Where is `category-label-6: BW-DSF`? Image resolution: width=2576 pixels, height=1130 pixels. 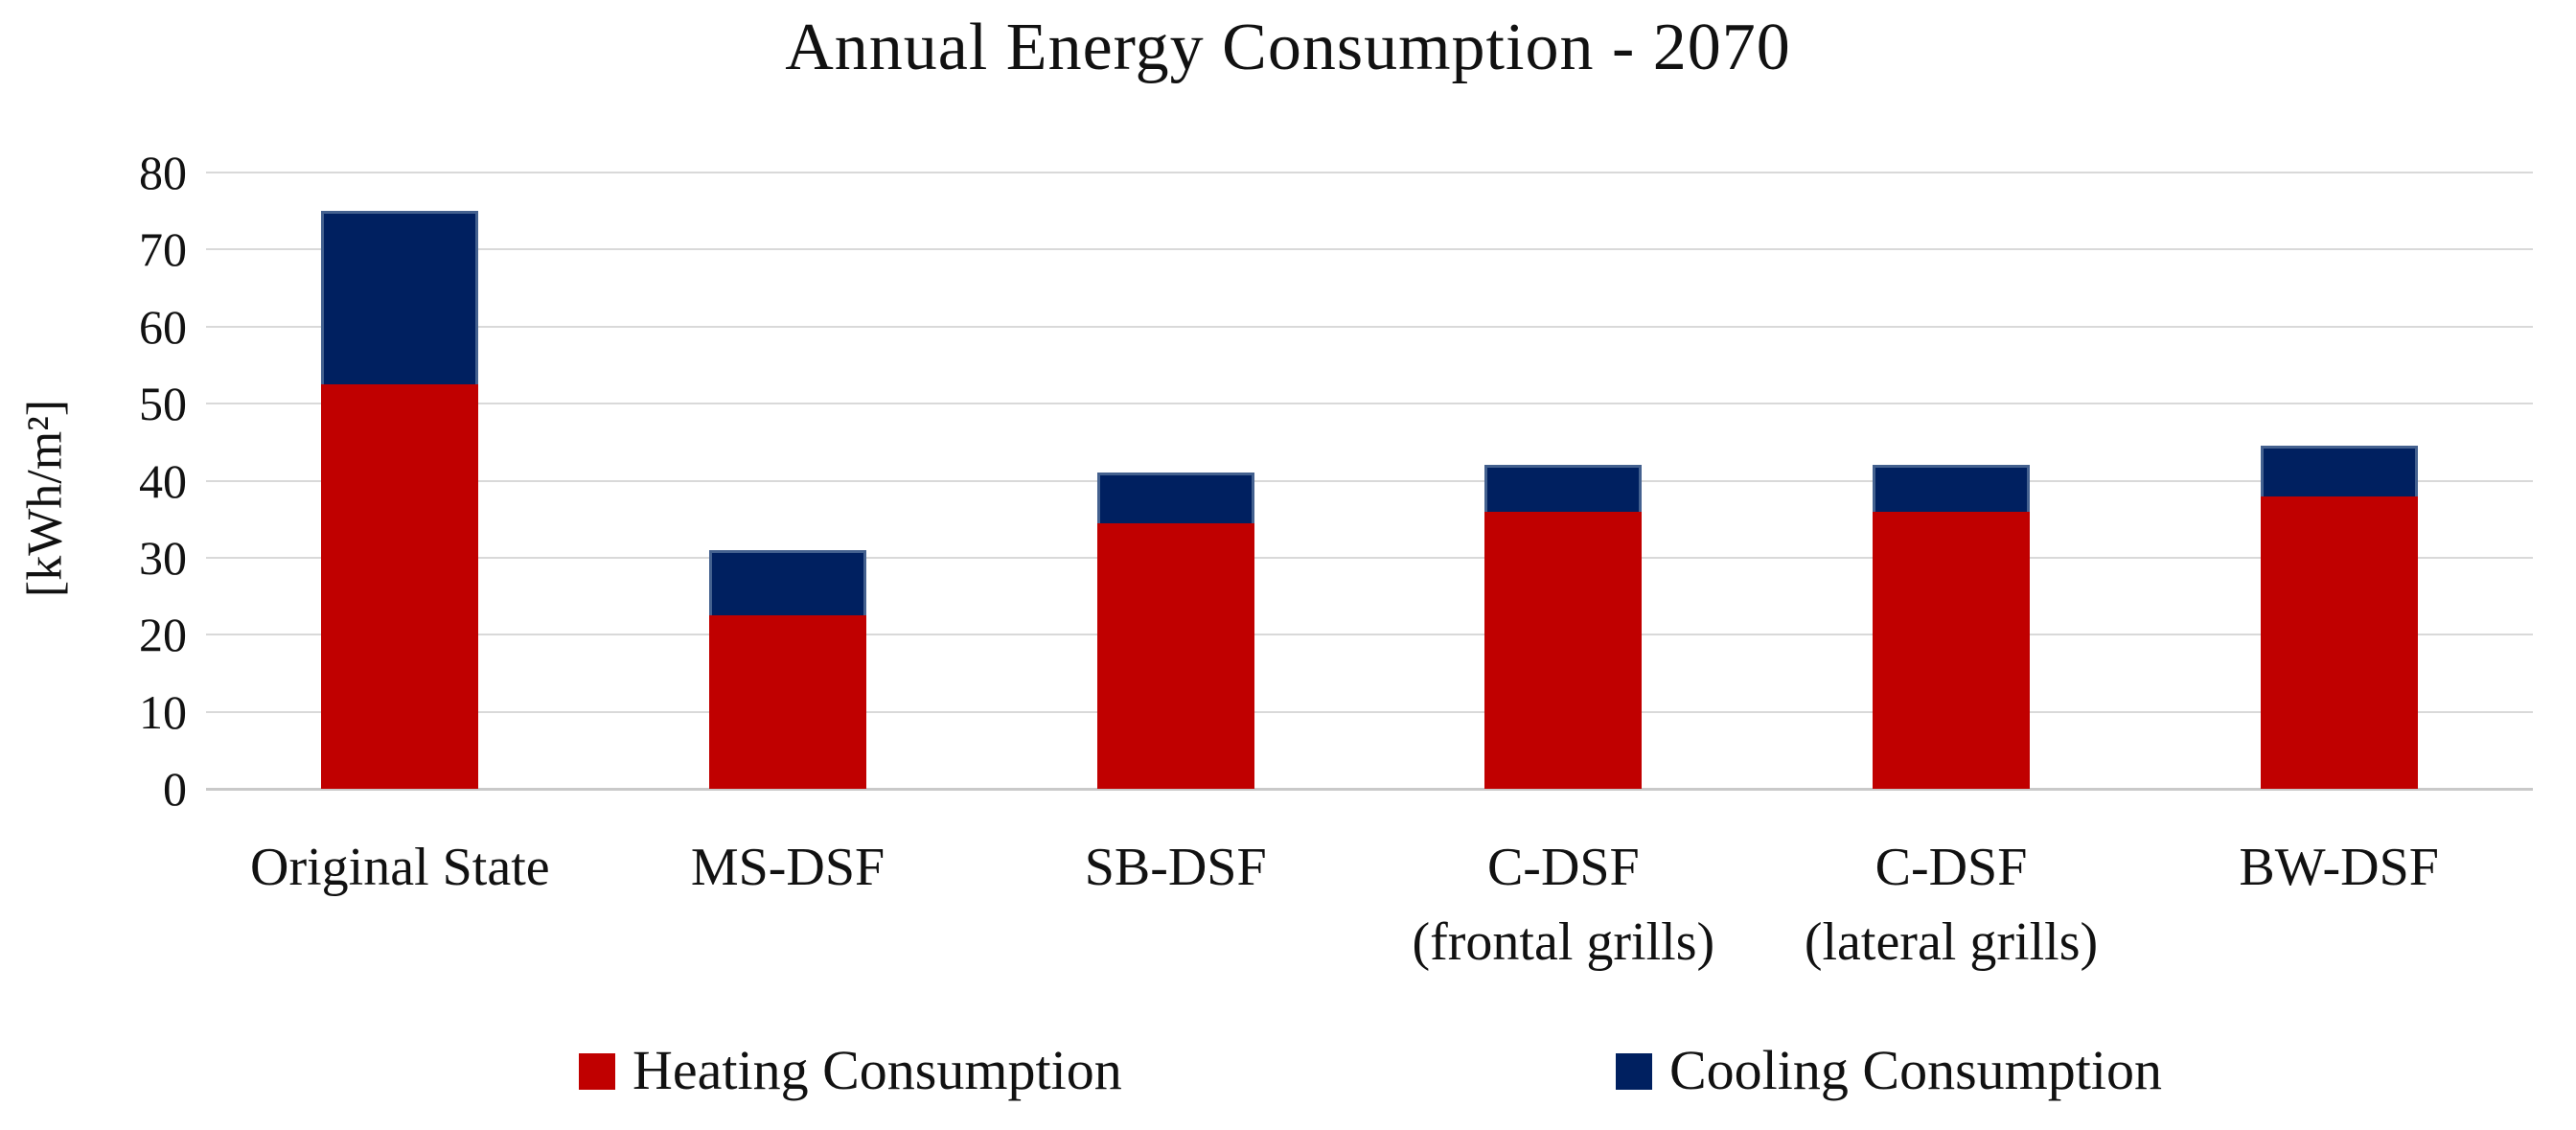
category-label-6: BW-DSF is located at coordinates (2339, 868).